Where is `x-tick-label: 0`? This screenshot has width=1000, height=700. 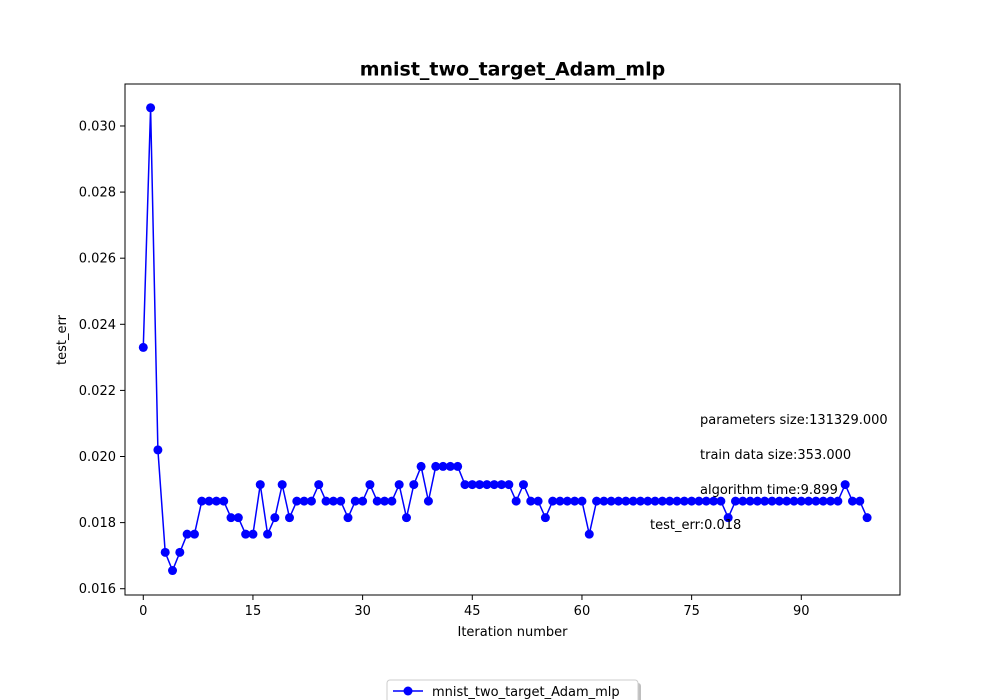
x-tick-label: 0 is located at coordinates (143, 611).